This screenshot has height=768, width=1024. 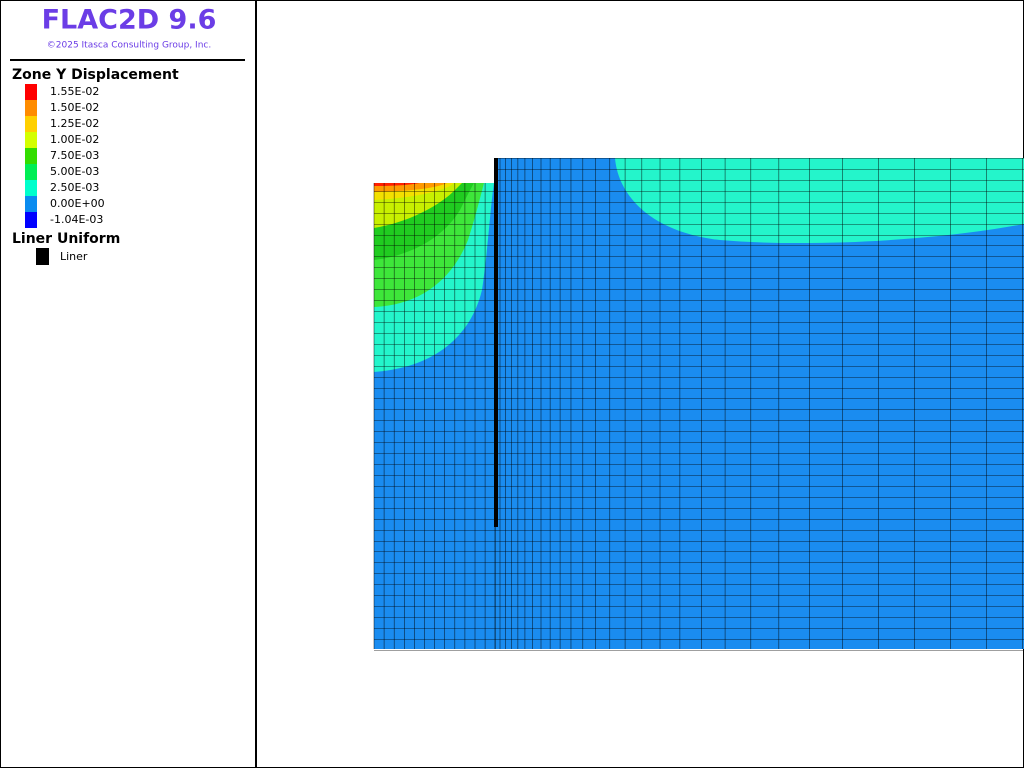 I want to click on legend-label: Liner, so click(x=74, y=256).